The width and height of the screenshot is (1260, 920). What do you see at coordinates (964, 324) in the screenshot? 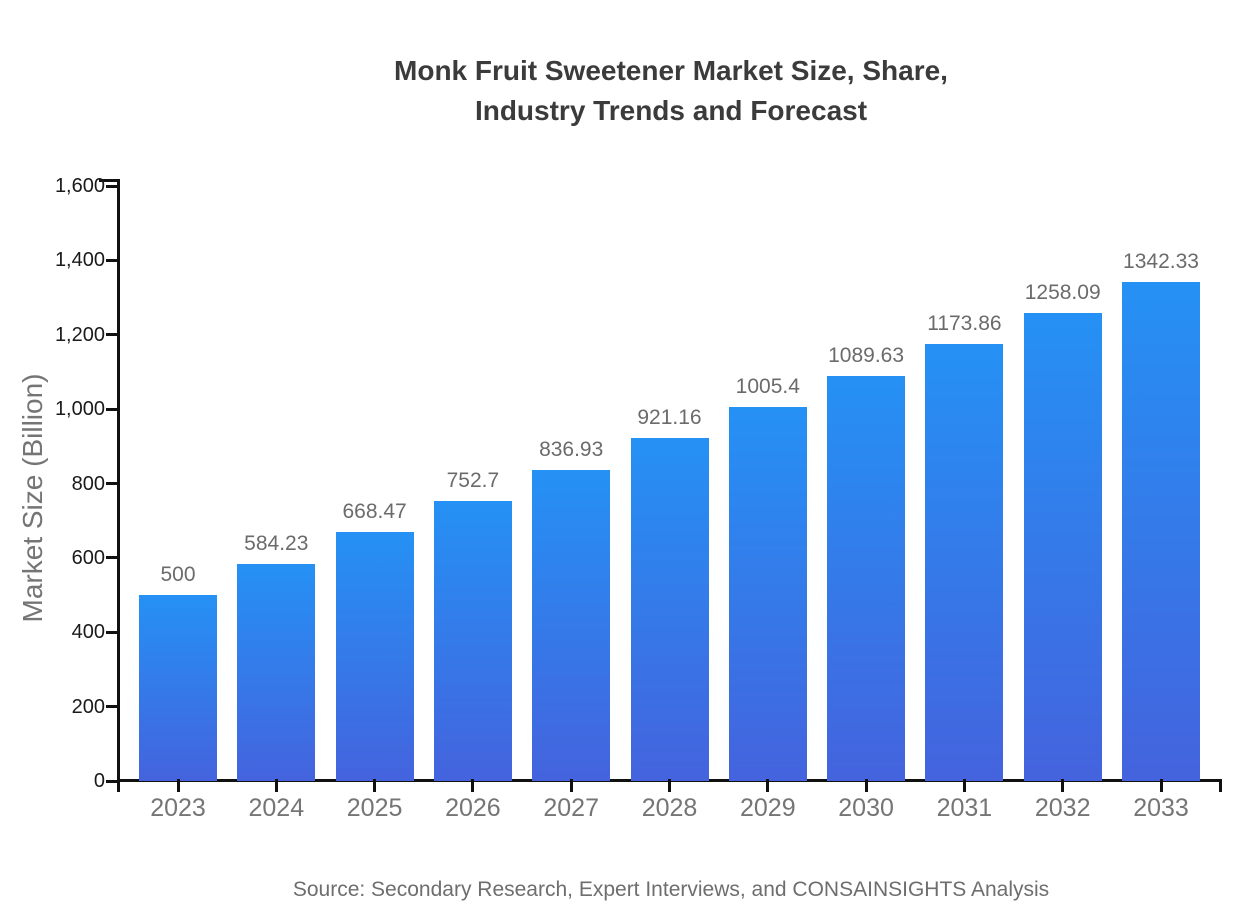
I see `bar-value-label: 1173.86` at bounding box center [964, 324].